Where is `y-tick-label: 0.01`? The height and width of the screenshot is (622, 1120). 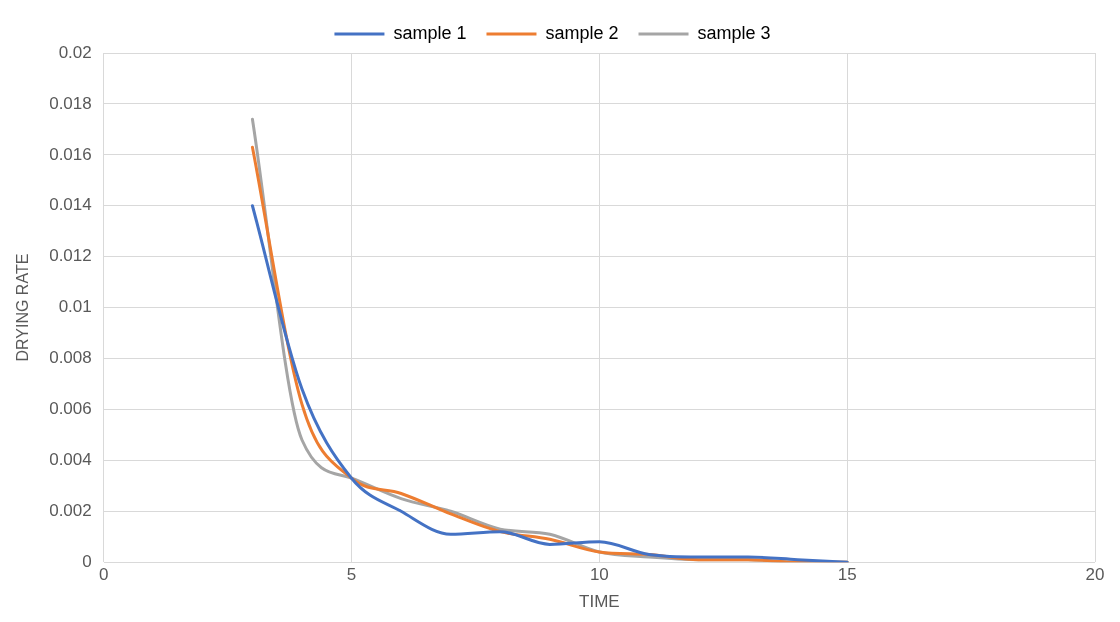
y-tick-label: 0.01 is located at coordinates (75, 307).